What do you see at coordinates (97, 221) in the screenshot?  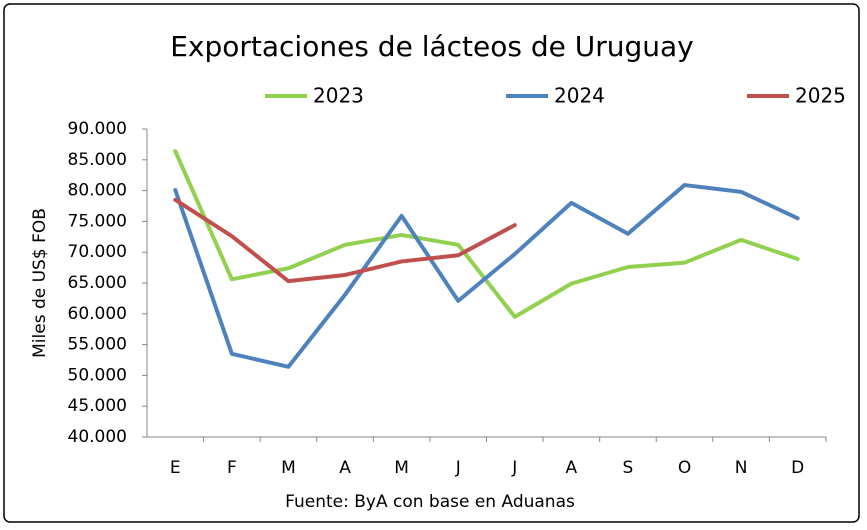 I see `y-tick-label: 75.000` at bounding box center [97, 221].